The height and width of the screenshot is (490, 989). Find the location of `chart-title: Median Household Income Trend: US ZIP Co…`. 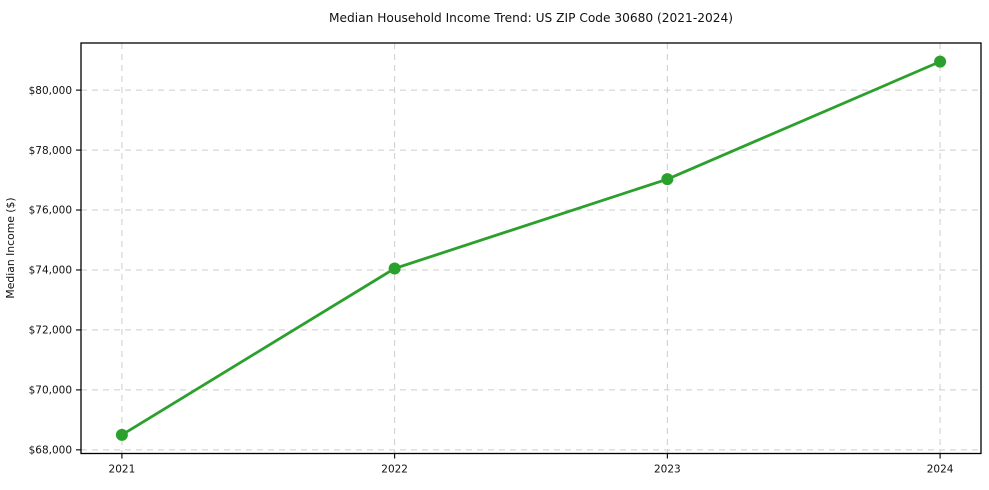

chart-title: Median Household Income Trend: US ZIP Co… is located at coordinates (531, 18).